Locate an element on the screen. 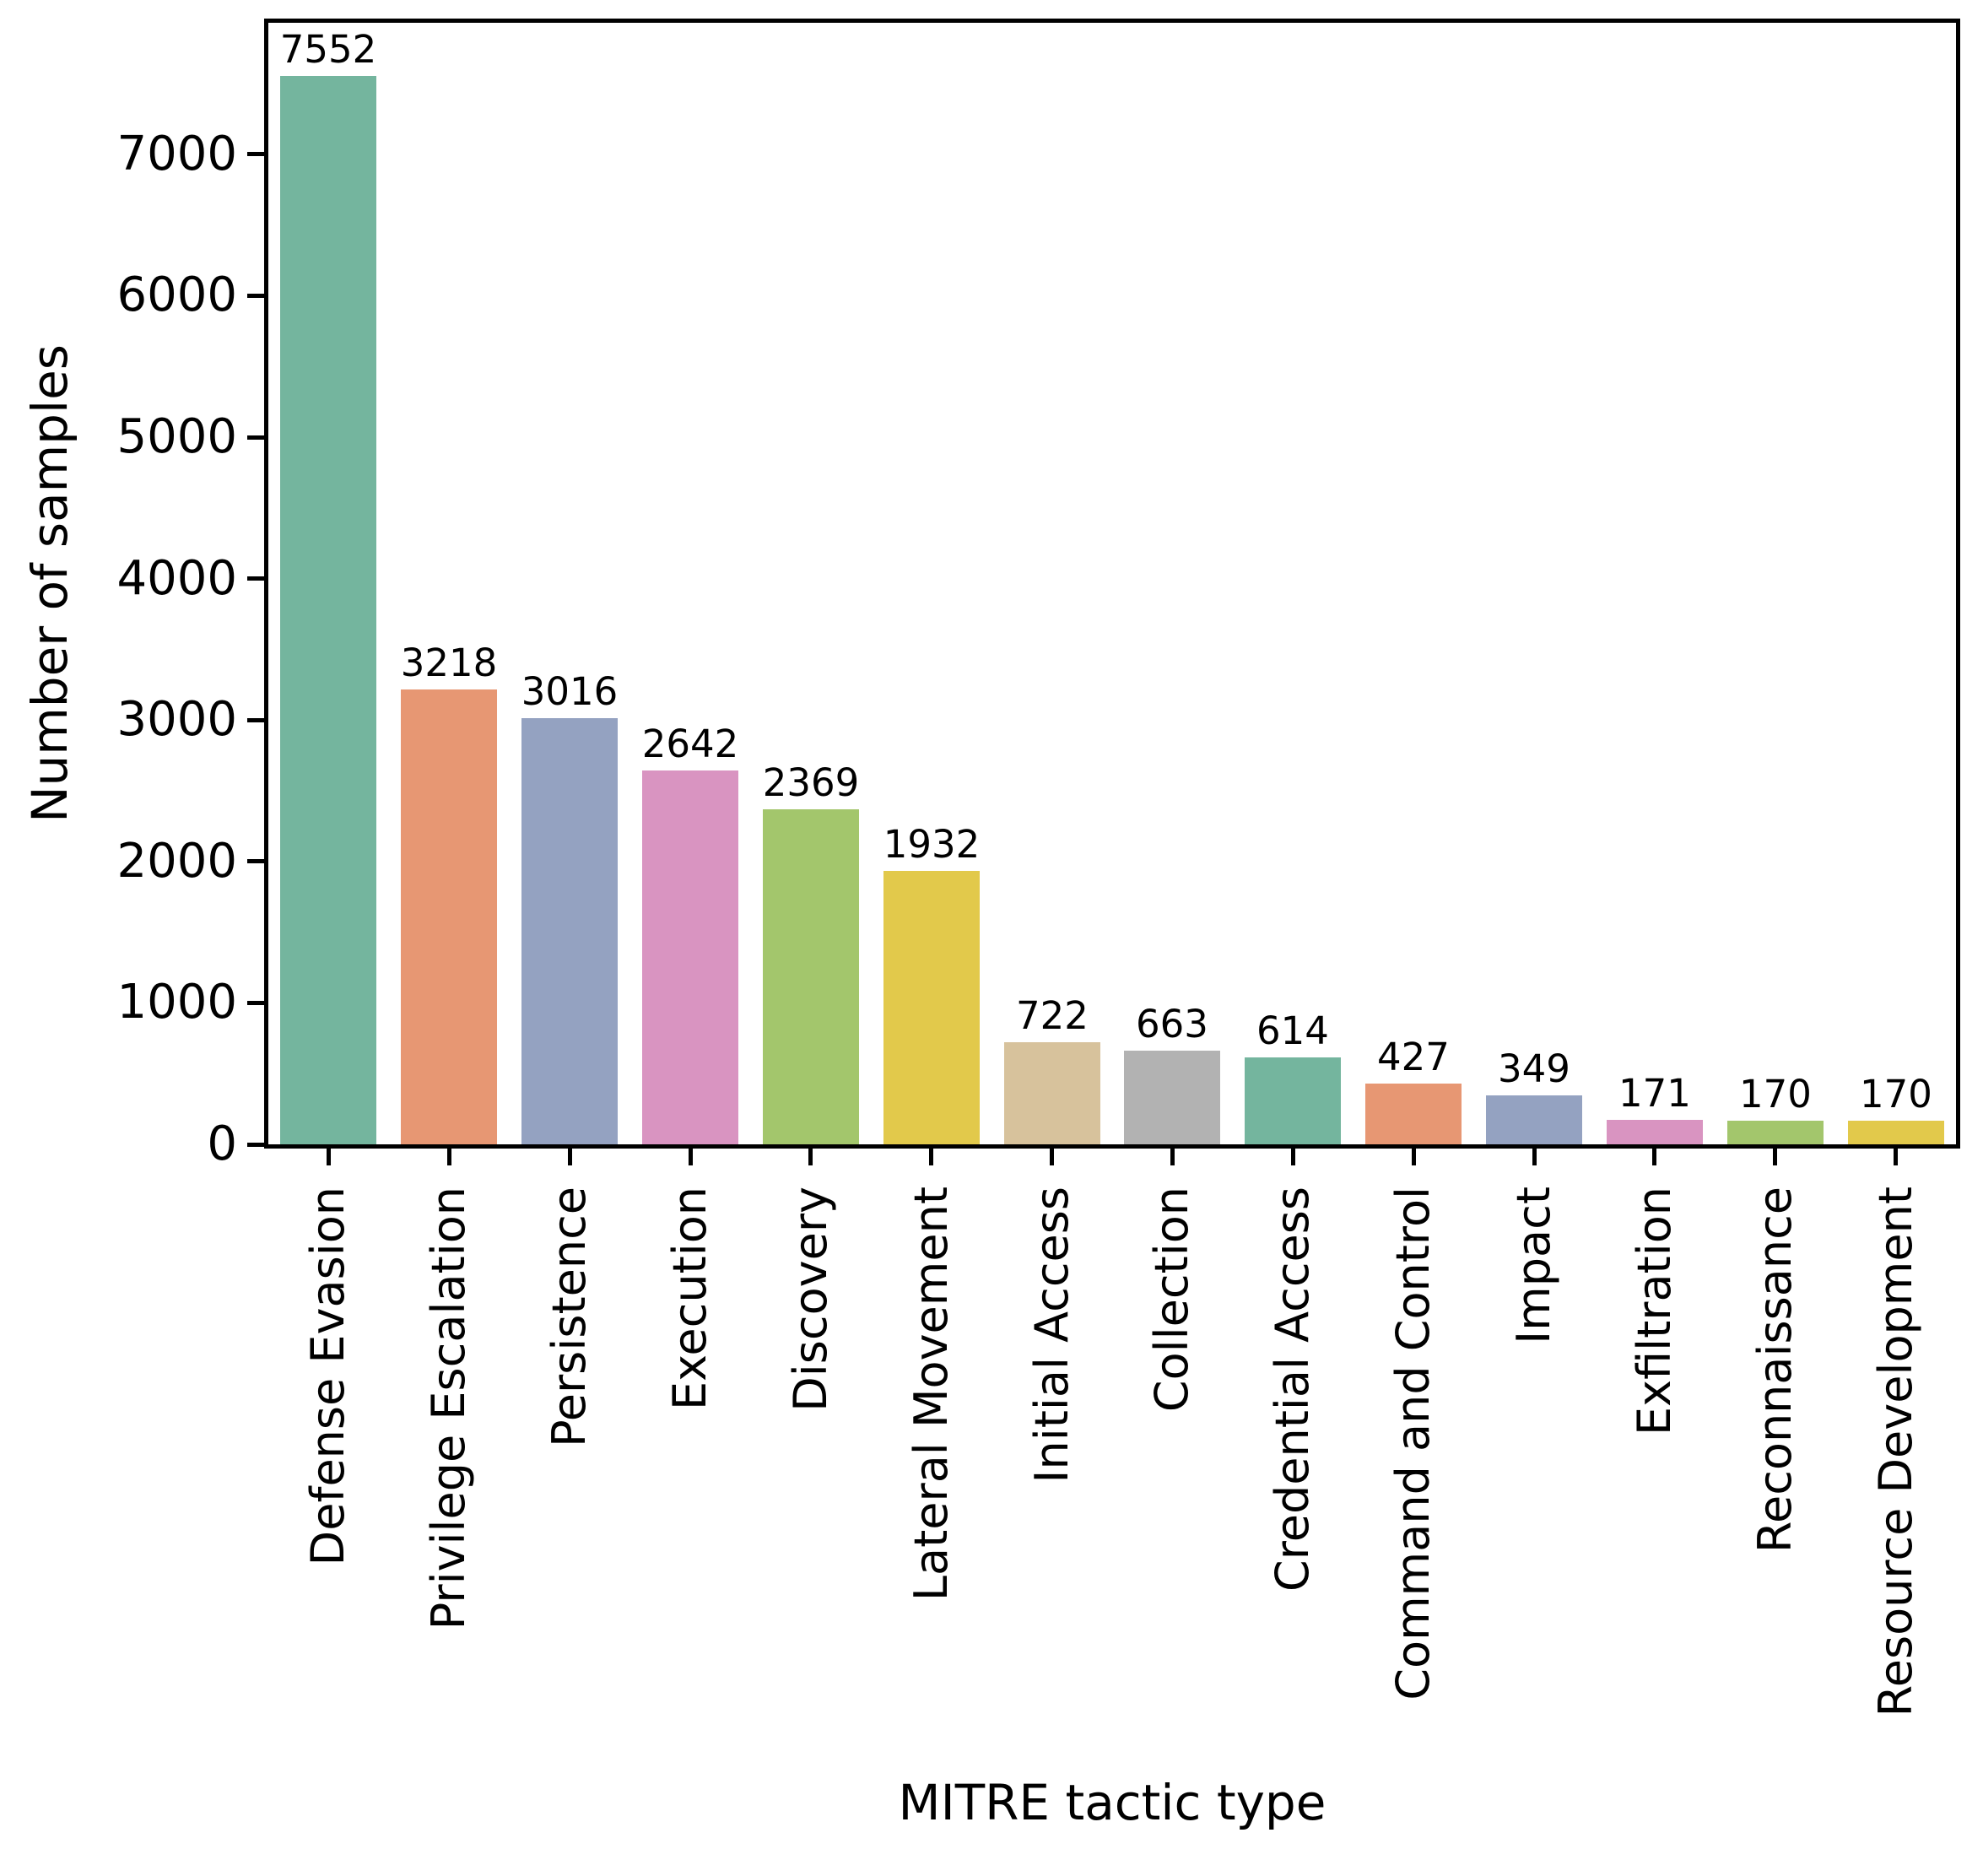 This screenshot has height=1876, width=1983. x-tick-label-impact: Impact is located at coordinates (1533, 1265).